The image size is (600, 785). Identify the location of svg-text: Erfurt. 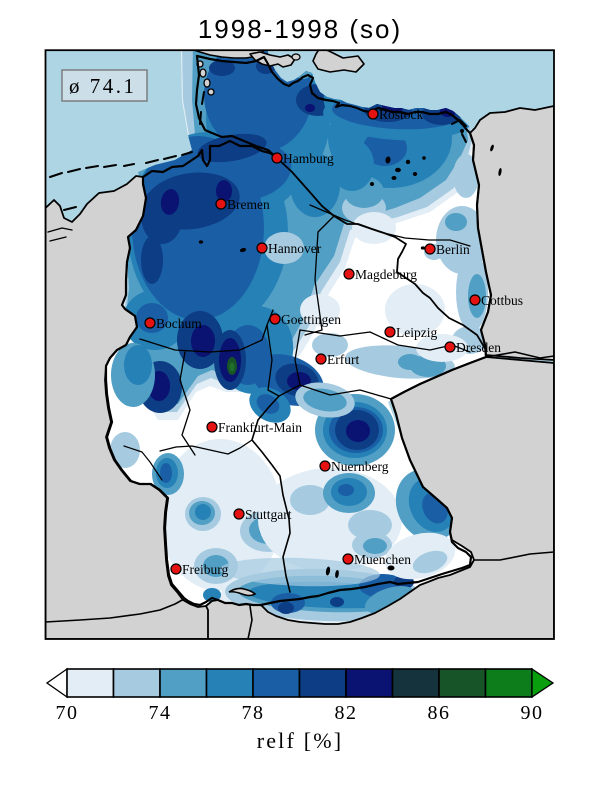
(343, 359).